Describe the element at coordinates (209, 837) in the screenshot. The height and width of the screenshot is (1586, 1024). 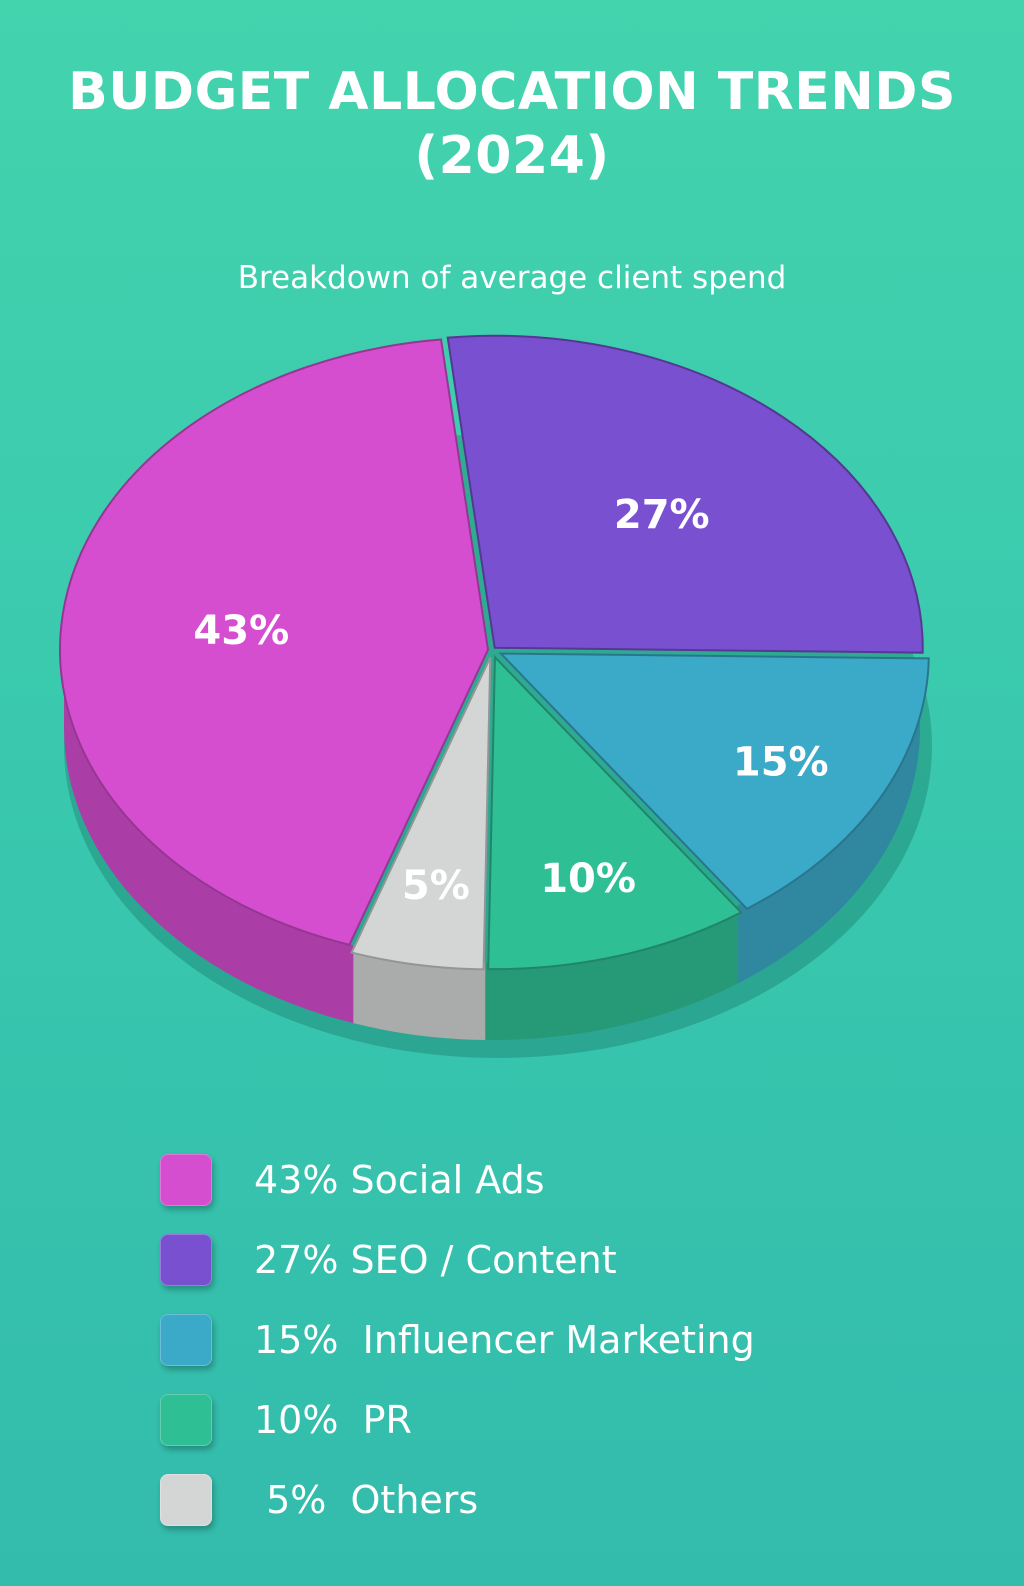
I see `pie-slice-side-social-ads` at that location.